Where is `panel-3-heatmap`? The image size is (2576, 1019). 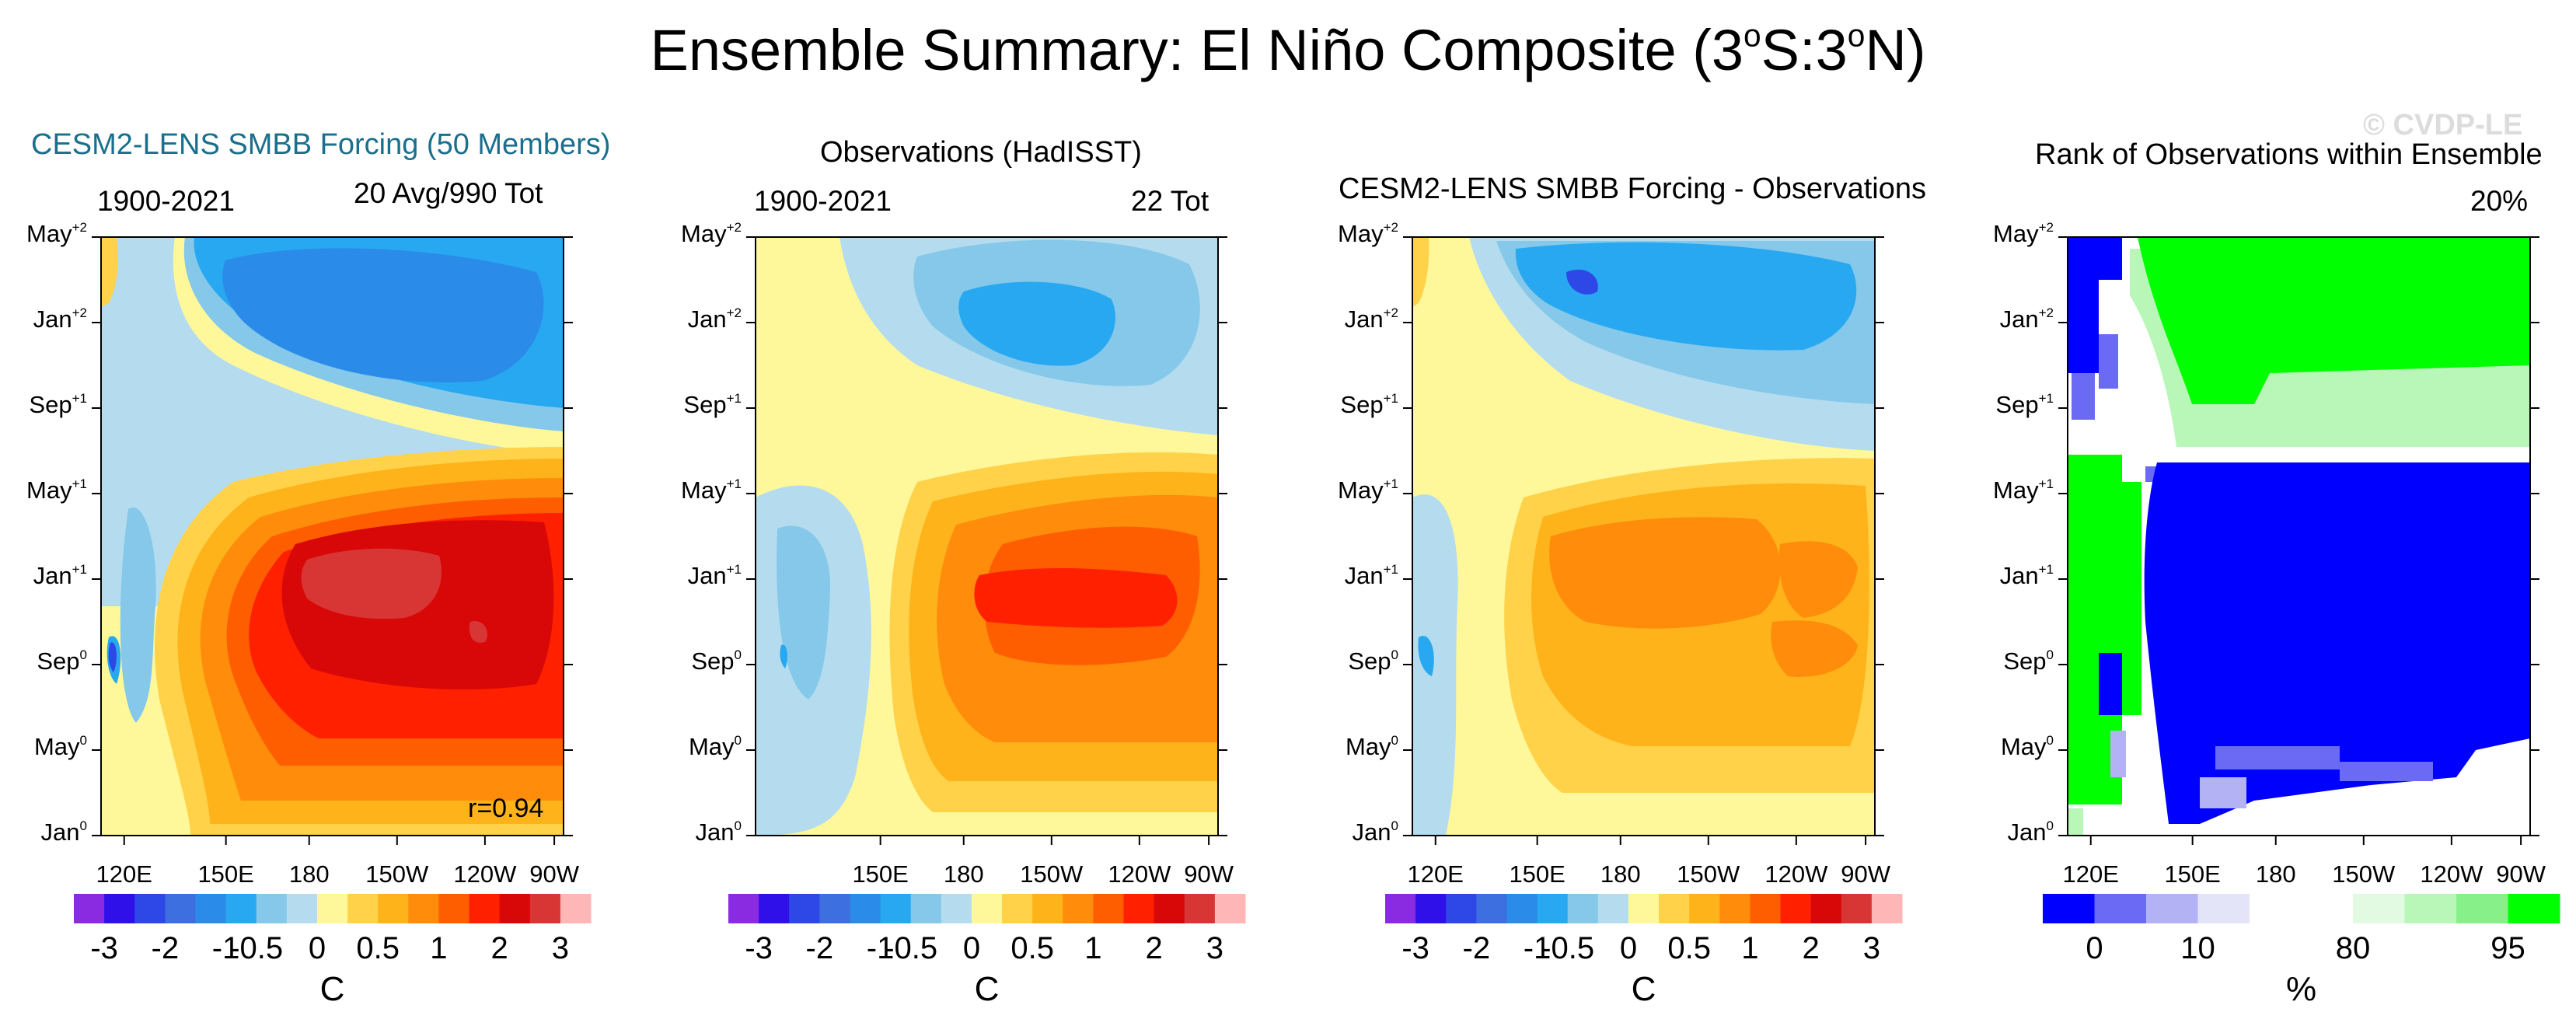 panel-3-heatmap is located at coordinates (1644, 536).